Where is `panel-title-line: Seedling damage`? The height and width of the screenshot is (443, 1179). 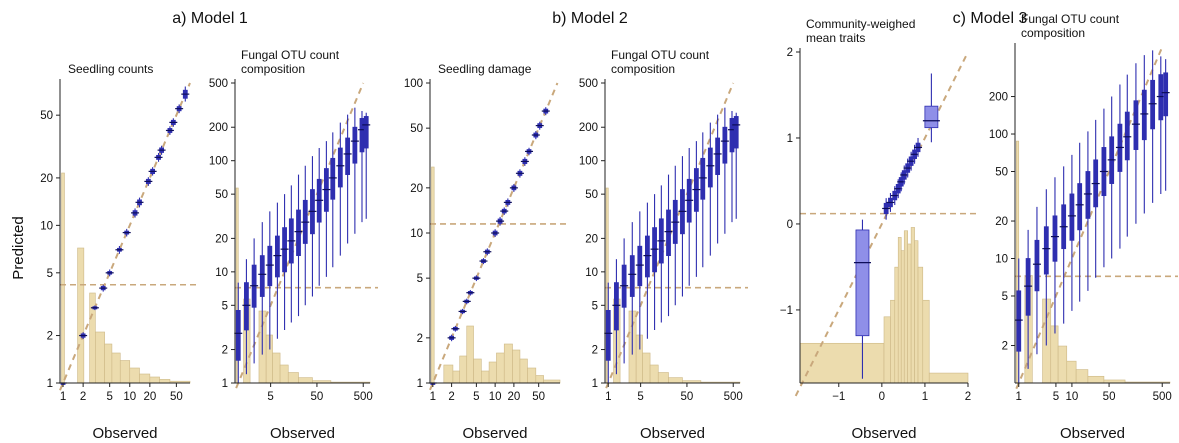
panel-title-line: Seedling damage is located at coordinates (485, 69).